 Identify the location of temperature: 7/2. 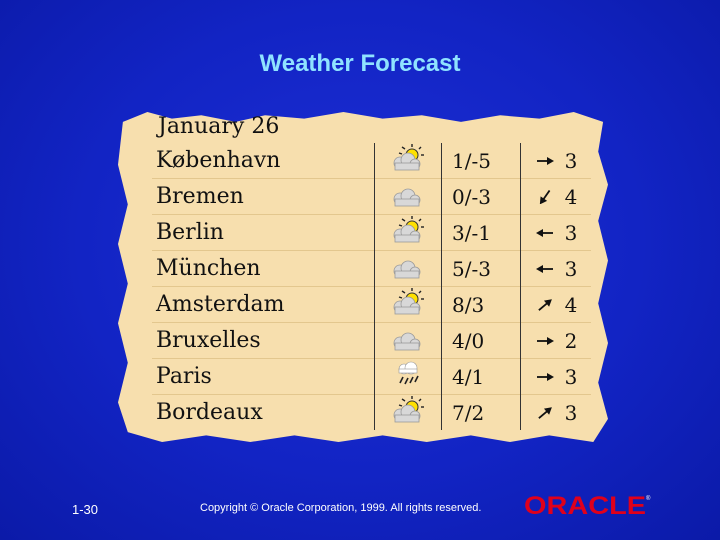
(481, 412).